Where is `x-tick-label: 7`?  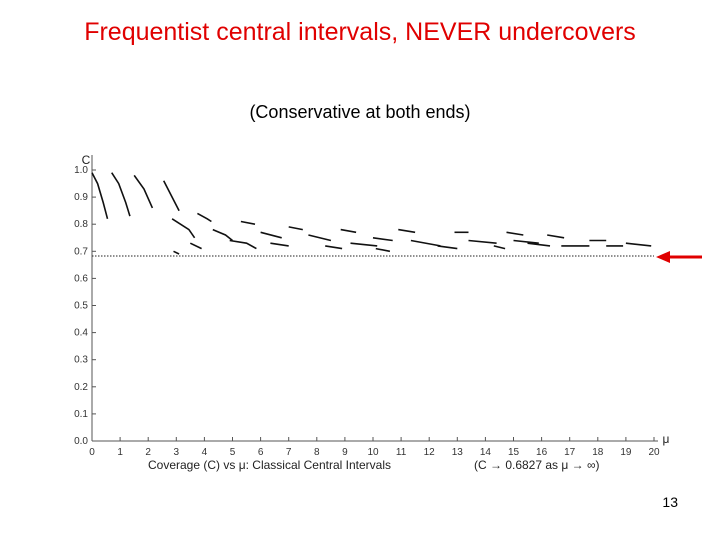 x-tick-label: 7 is located at coordinates (289, 452).